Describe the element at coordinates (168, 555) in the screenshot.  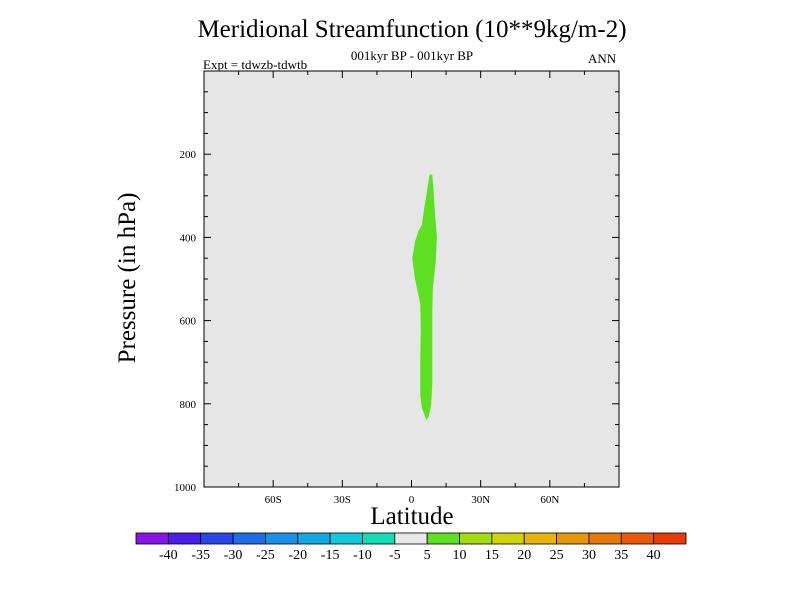
I see `colorbar-label: -40` at that location.